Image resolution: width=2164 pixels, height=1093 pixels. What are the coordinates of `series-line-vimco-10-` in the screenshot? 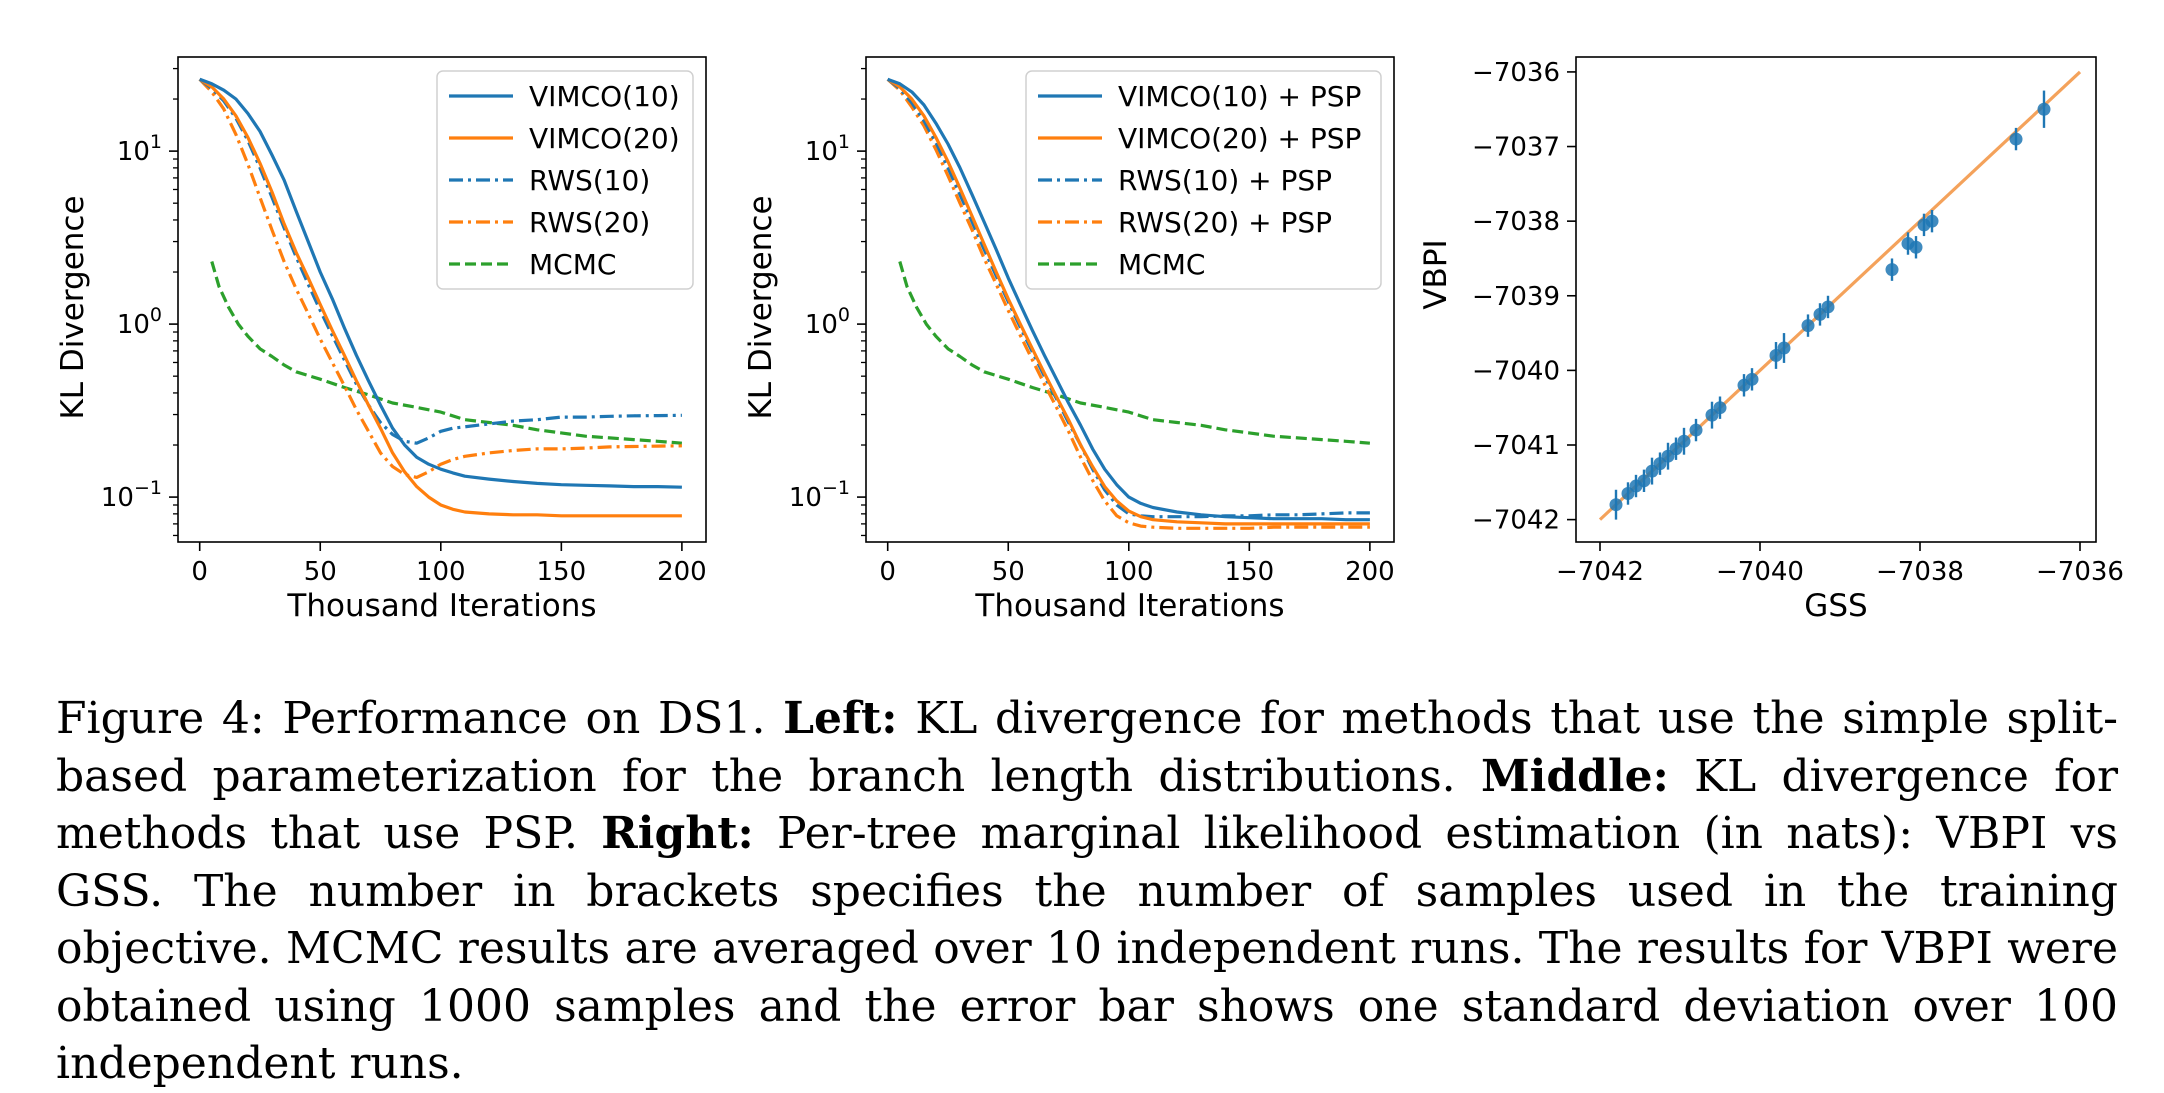 It's located at (440, 283).